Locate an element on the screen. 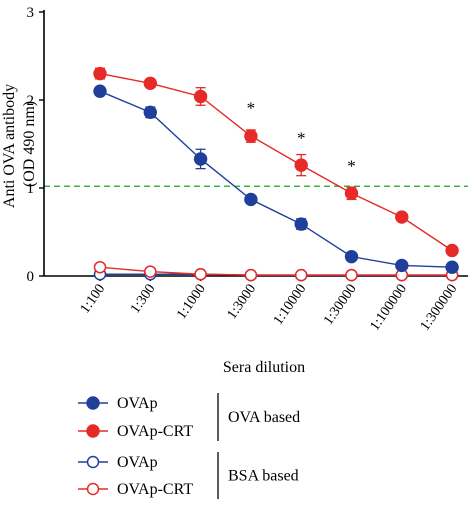  x-tick-label: 1:100 is located at coordinates (93, 299).